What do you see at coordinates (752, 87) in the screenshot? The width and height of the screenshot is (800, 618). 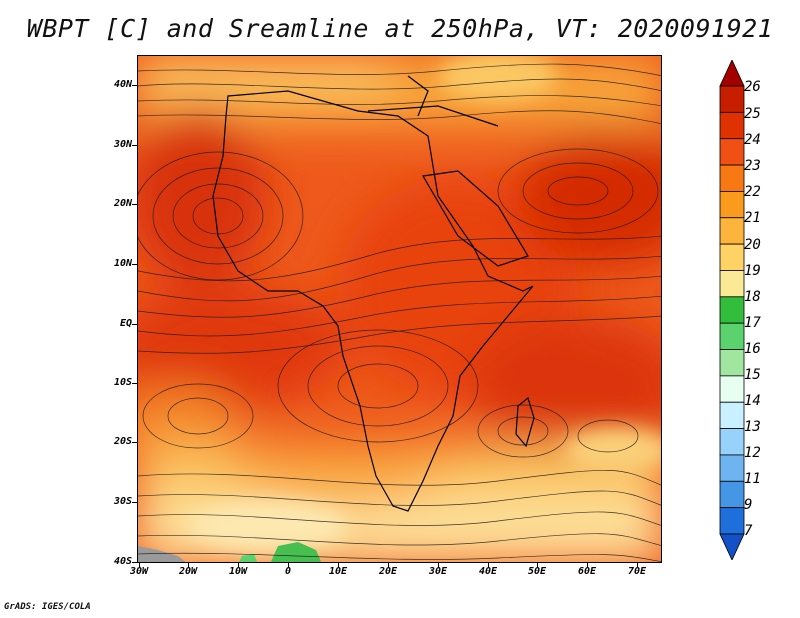 I see `colorbar-label: 26` at bounding box center [752, 87].